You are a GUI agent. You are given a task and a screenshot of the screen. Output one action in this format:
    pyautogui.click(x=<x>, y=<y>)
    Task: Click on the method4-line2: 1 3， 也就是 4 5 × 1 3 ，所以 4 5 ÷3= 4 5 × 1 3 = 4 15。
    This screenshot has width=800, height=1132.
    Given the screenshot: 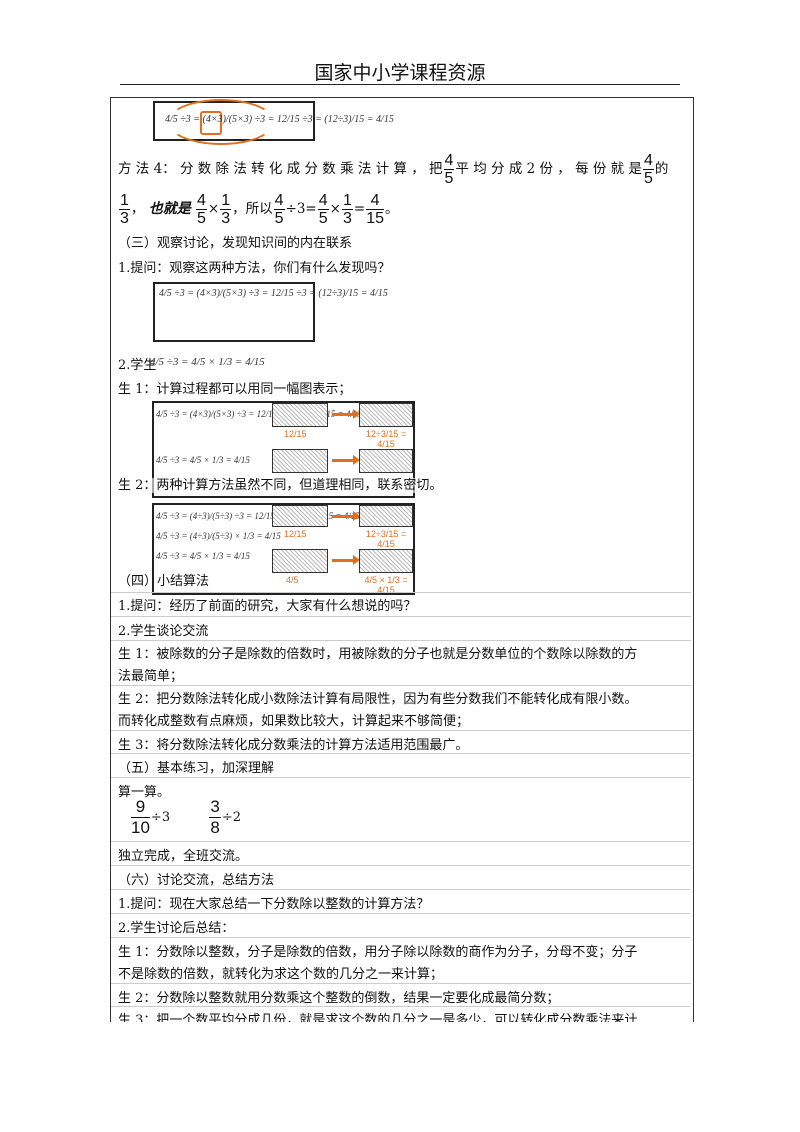 What is the action you would take?
    pyautogui.click(x=259, y=209)
    